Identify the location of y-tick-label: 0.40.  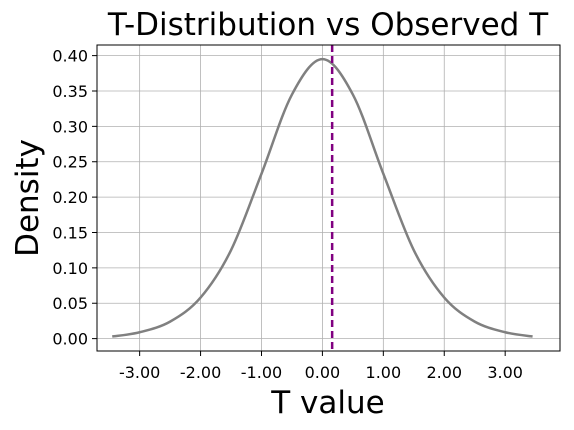
(70, 56).